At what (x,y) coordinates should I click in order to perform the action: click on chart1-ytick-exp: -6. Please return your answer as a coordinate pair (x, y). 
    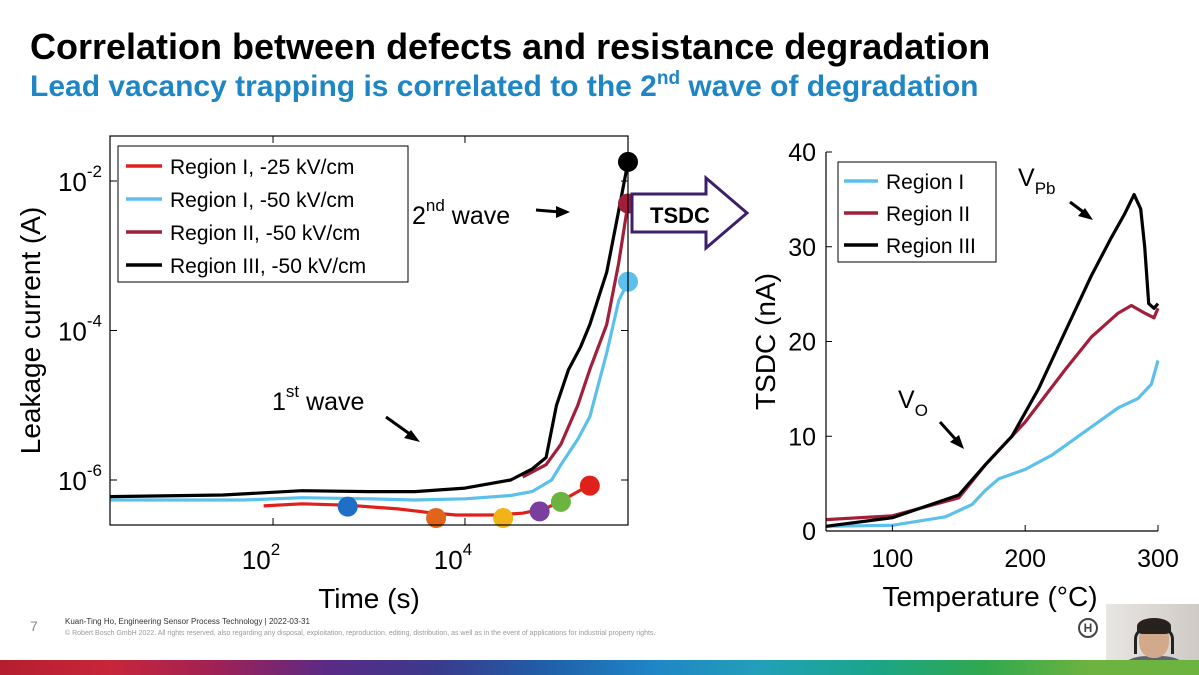
    Looking at the image, I should click on (94, 470).